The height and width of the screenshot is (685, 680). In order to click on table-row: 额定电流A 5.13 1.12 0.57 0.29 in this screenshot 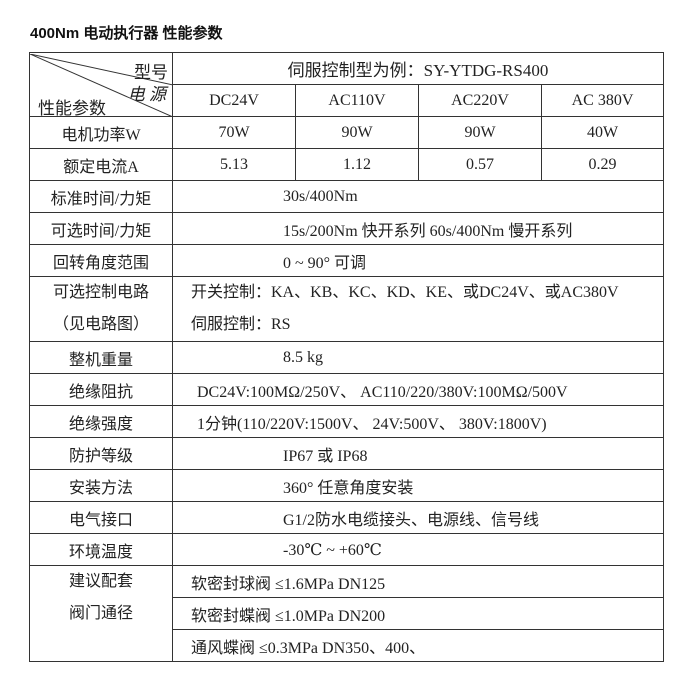, I will do `click(346, 164)`.